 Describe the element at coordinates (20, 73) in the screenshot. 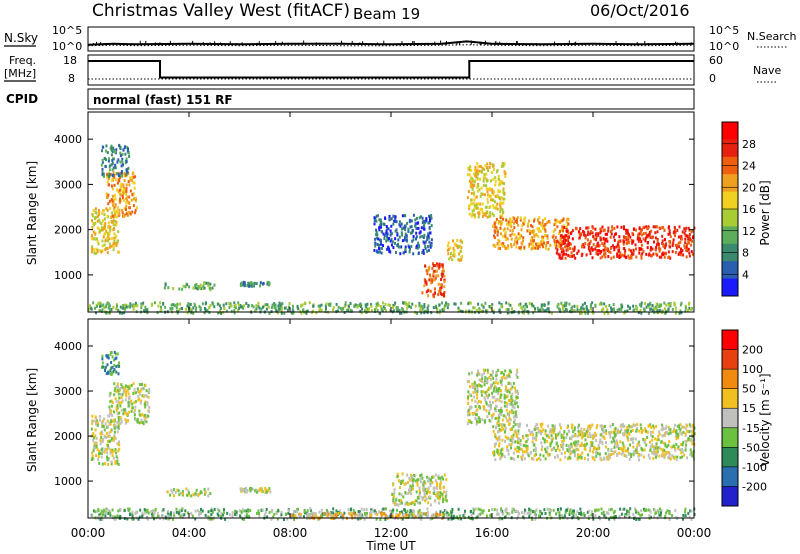

I see `freq-label-line2: [MHz]` at that location.